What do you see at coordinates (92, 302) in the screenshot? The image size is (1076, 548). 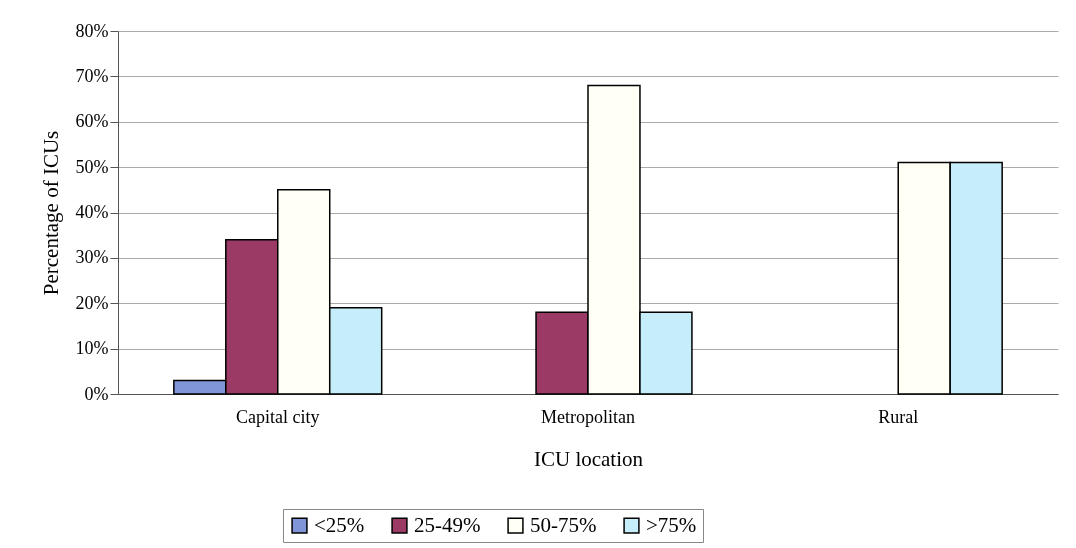 I see `y-tick-label: 20%` at bounding box center [92, 302].